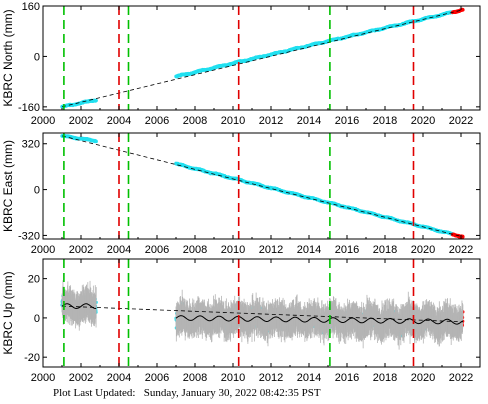 Image resolution: width=488 pixels, height=404 pixels. What do you see at coordinates (29, 236) in the screenshot?
I see `y-tick-label: -320` at bounding box center [29, 236].